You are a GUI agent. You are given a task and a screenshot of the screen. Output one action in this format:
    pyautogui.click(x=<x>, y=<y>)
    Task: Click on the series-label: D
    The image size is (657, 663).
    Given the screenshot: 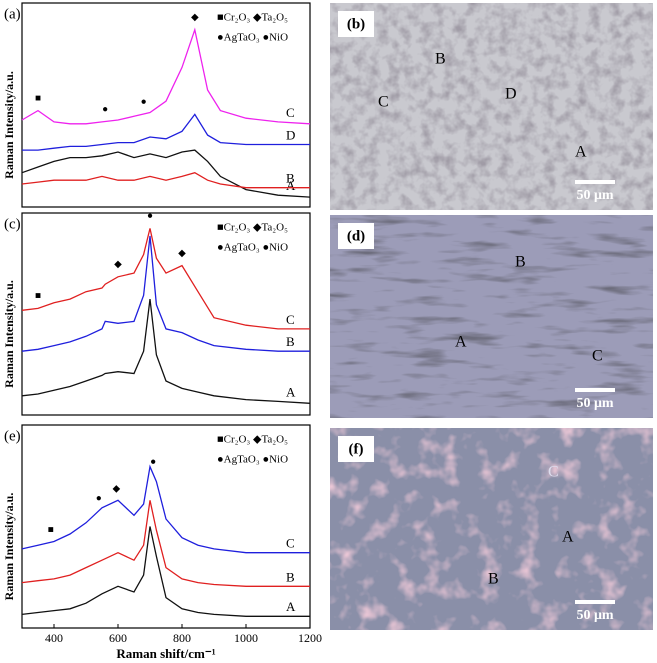 What is the action you would take?
    pyautogui.click(x=290, y=134)
    